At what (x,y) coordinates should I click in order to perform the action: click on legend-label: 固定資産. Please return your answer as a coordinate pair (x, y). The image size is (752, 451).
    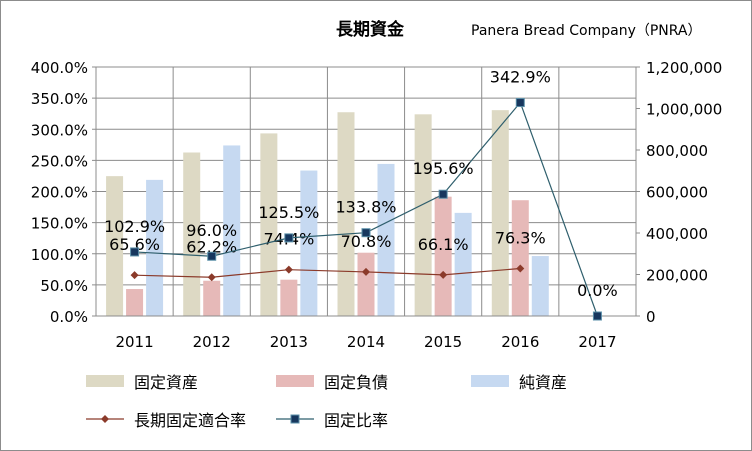
    Looking at the image, I should click on (166, 382).